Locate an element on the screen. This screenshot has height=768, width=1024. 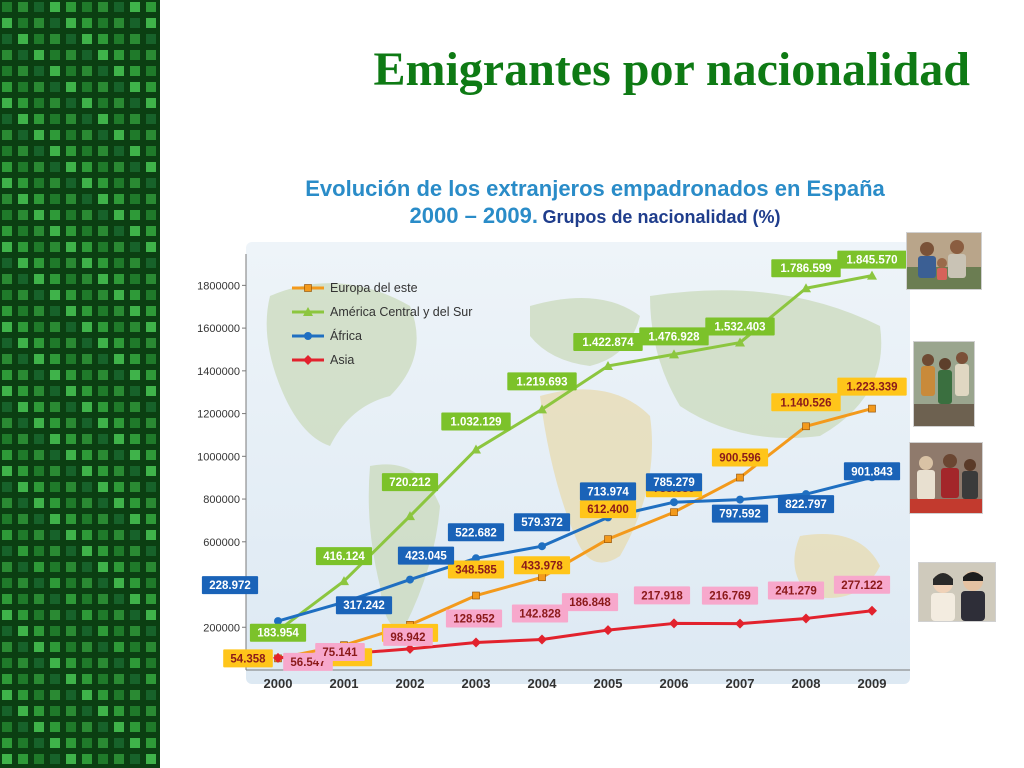
data-label-africa: 317.242 is located at coordinates (364, 606).